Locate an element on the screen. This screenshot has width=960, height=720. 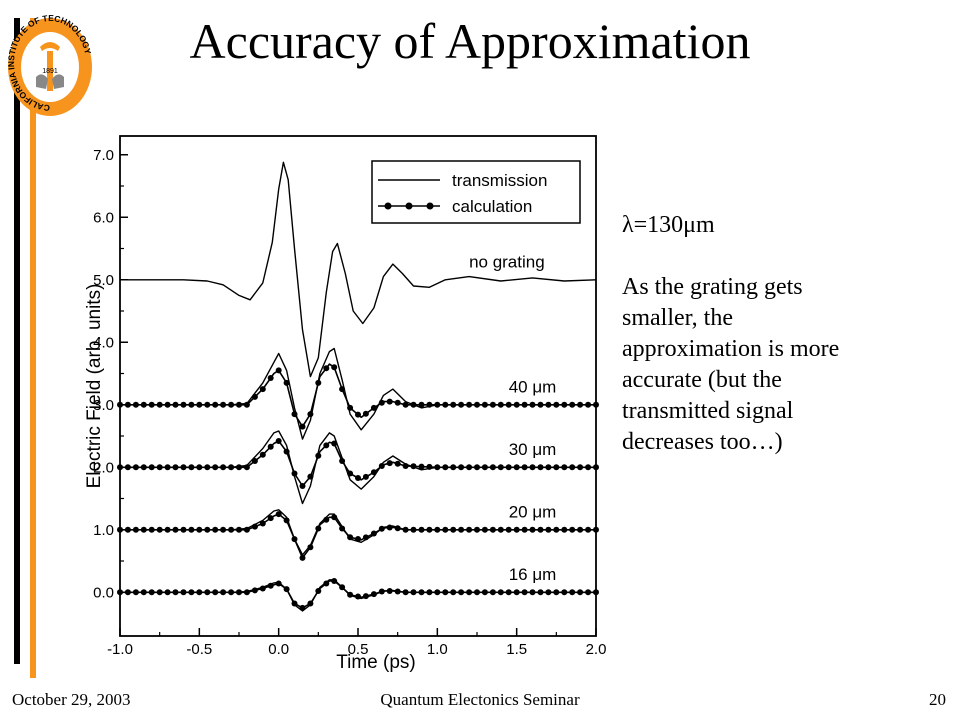
x-tick-label: 1.5 is located at coordinates (516, 649).